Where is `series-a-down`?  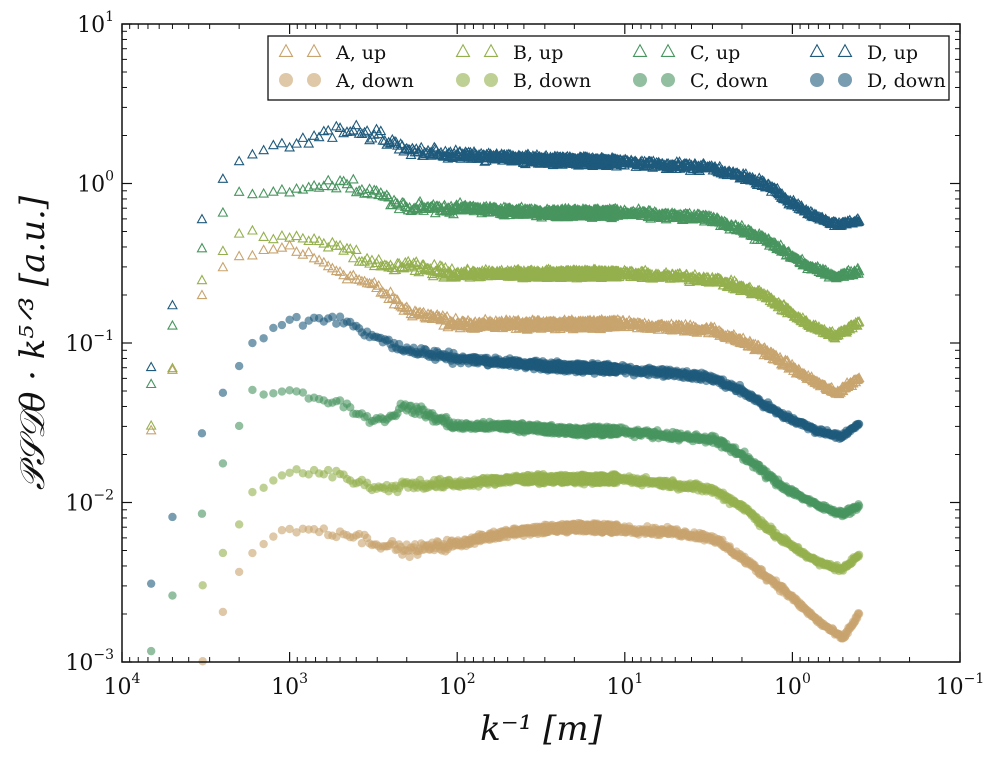 series-a-down is located at coordinates (531, 592).